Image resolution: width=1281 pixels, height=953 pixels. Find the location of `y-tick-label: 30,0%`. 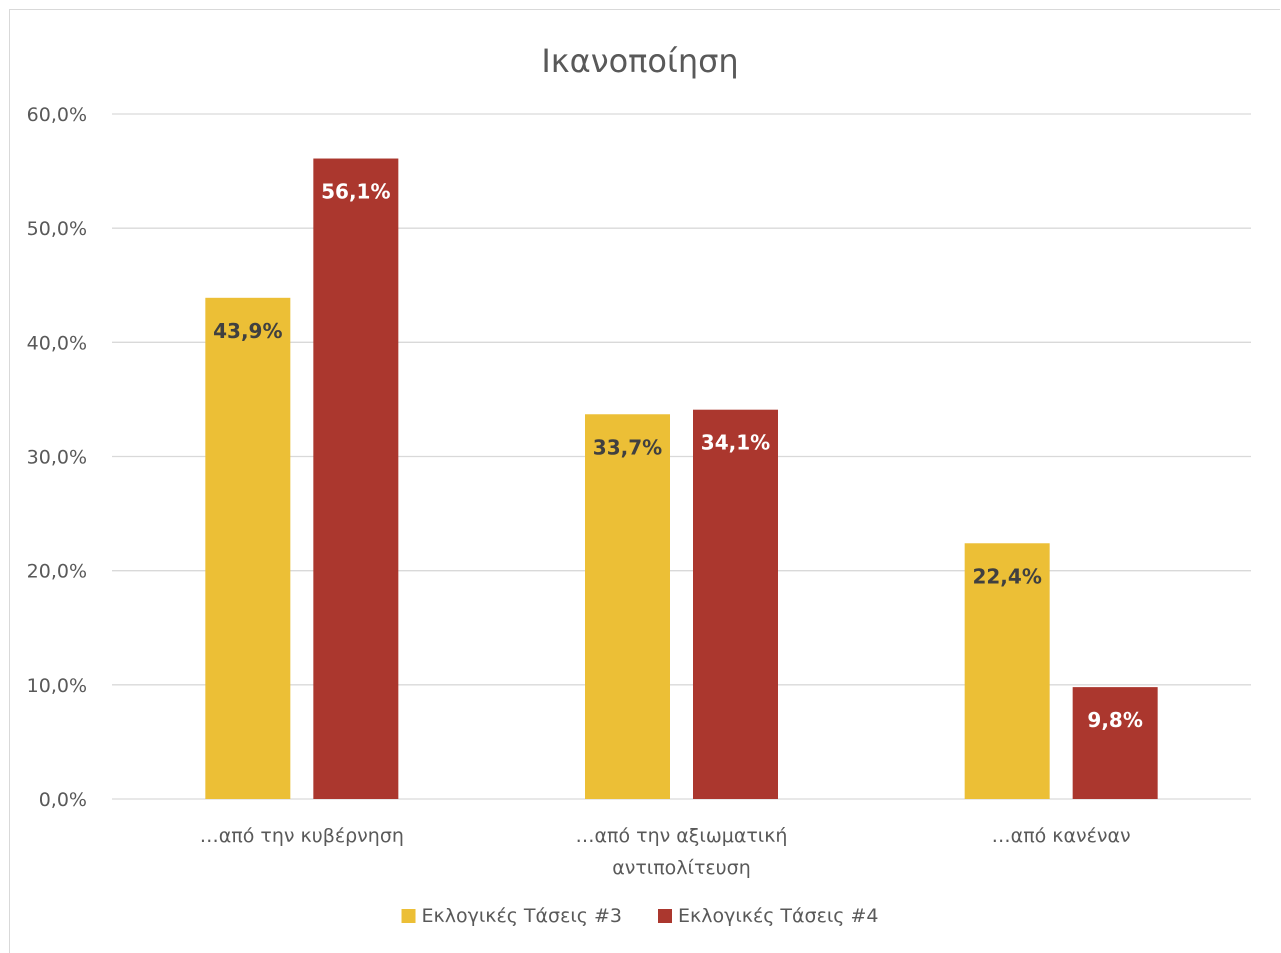

y-tick-label: 30,0% is located at coordinates (57, 458).